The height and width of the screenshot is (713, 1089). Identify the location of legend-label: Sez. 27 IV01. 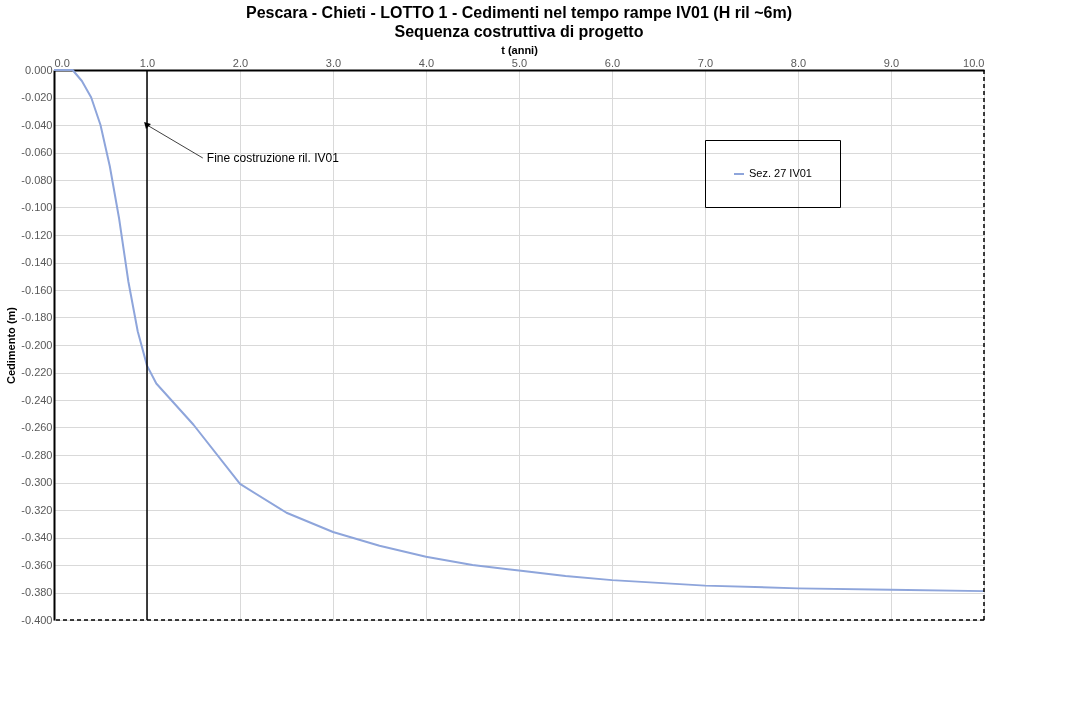
(780, 173).